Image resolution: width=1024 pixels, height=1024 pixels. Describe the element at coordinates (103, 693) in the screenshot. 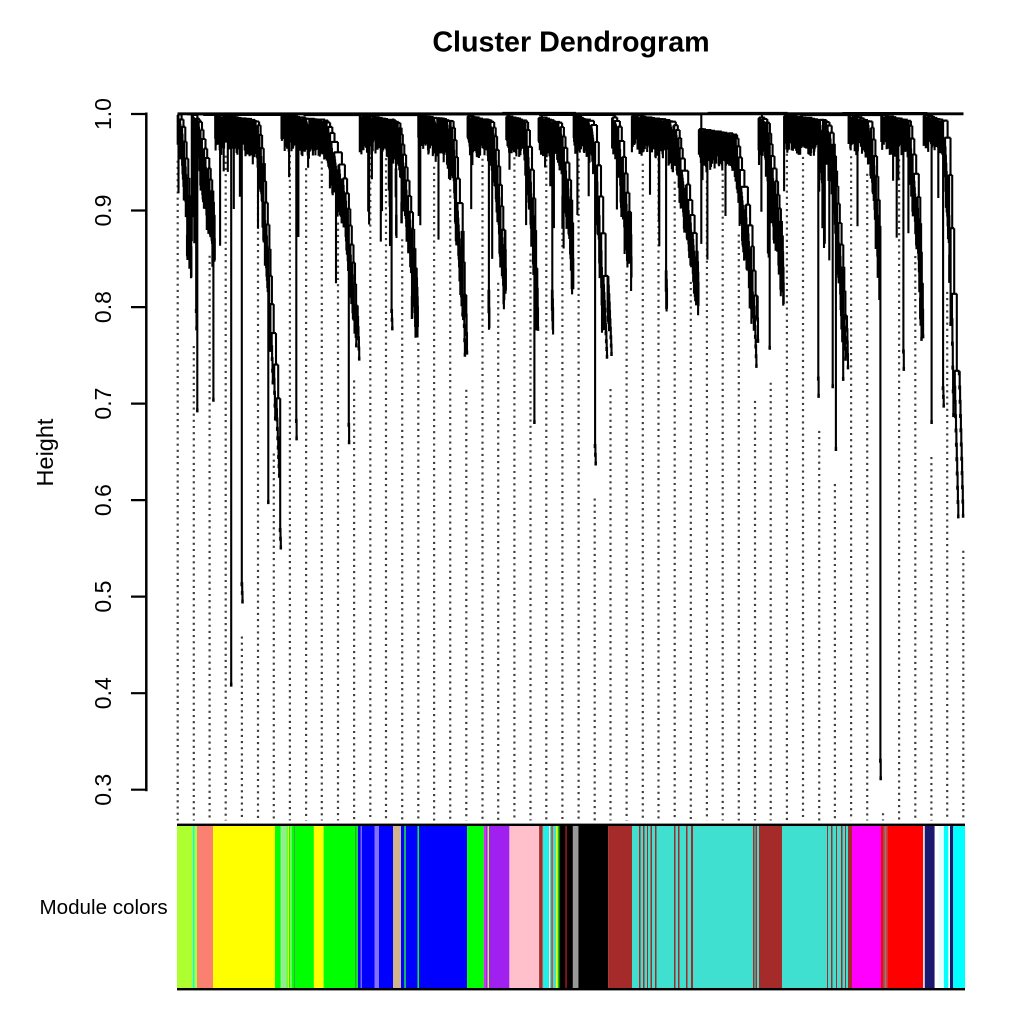

I see `svg-text: 0.4` at that location.